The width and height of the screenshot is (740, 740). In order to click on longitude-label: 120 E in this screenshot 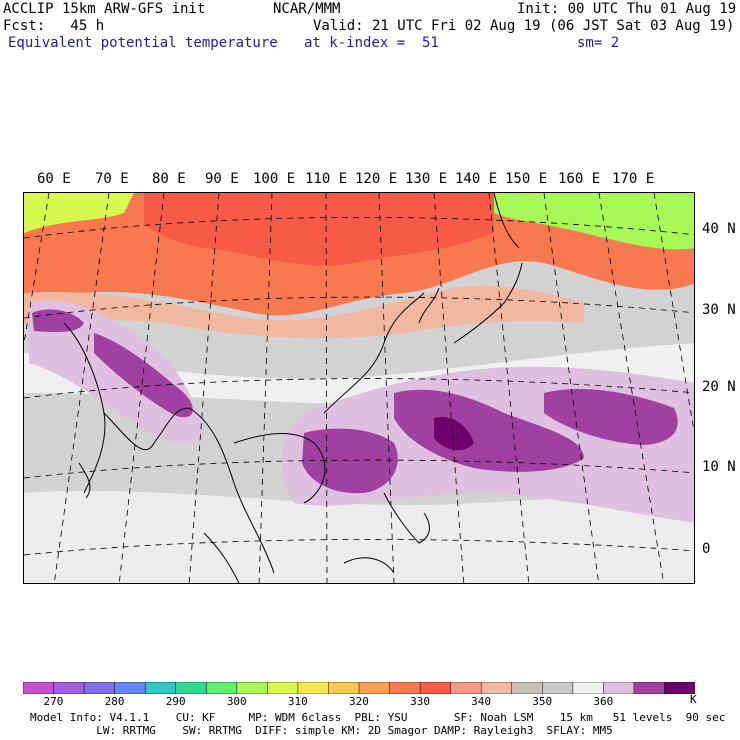, I will do `click(376, 179)`.